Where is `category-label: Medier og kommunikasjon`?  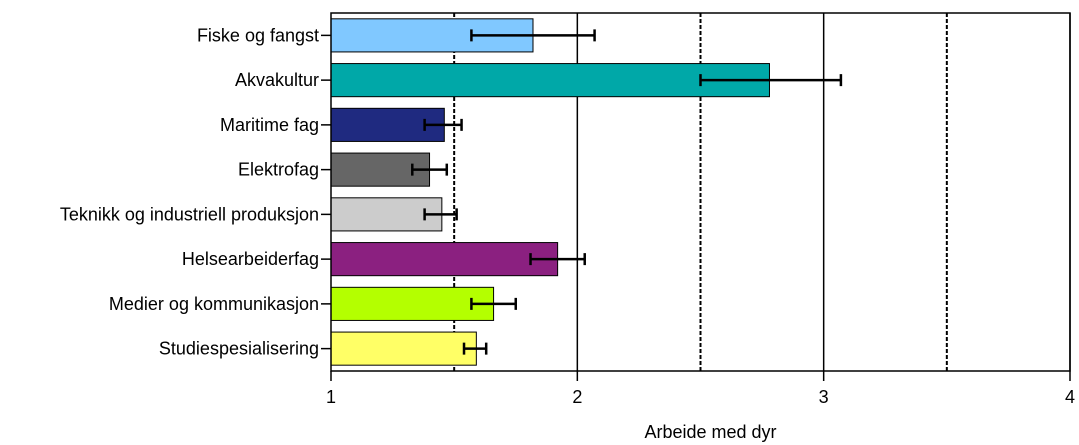
category-label: Medier og kommunikasjon is located at coordinates (214, 304).